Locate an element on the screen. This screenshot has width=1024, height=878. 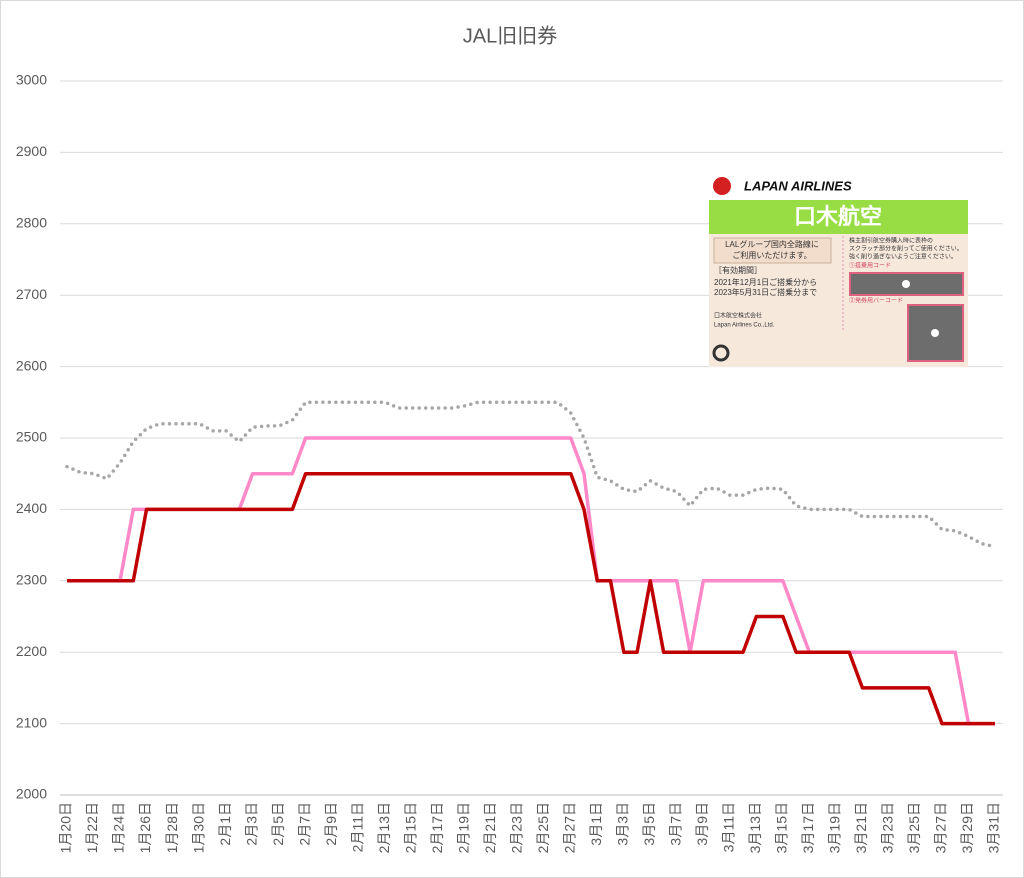
x-tick-label: 2月3日 is located at coordinates (251, 824).